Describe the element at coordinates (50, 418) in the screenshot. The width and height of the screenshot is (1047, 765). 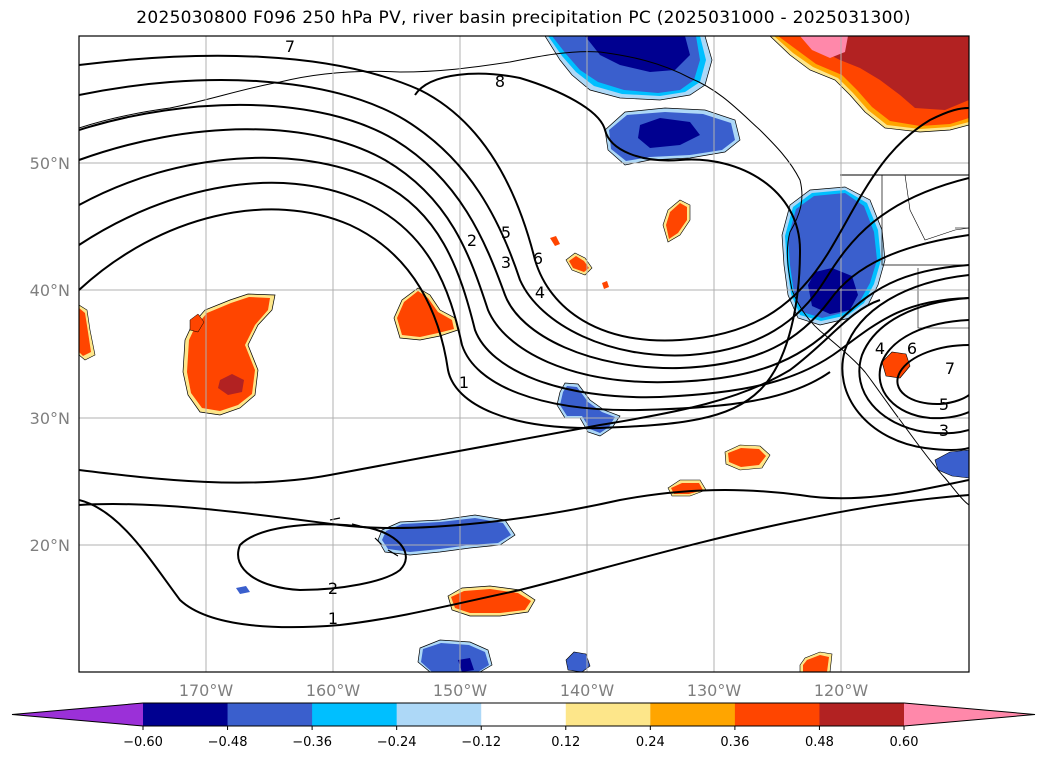
I see `lat-tick-label: 30°N` at that location.